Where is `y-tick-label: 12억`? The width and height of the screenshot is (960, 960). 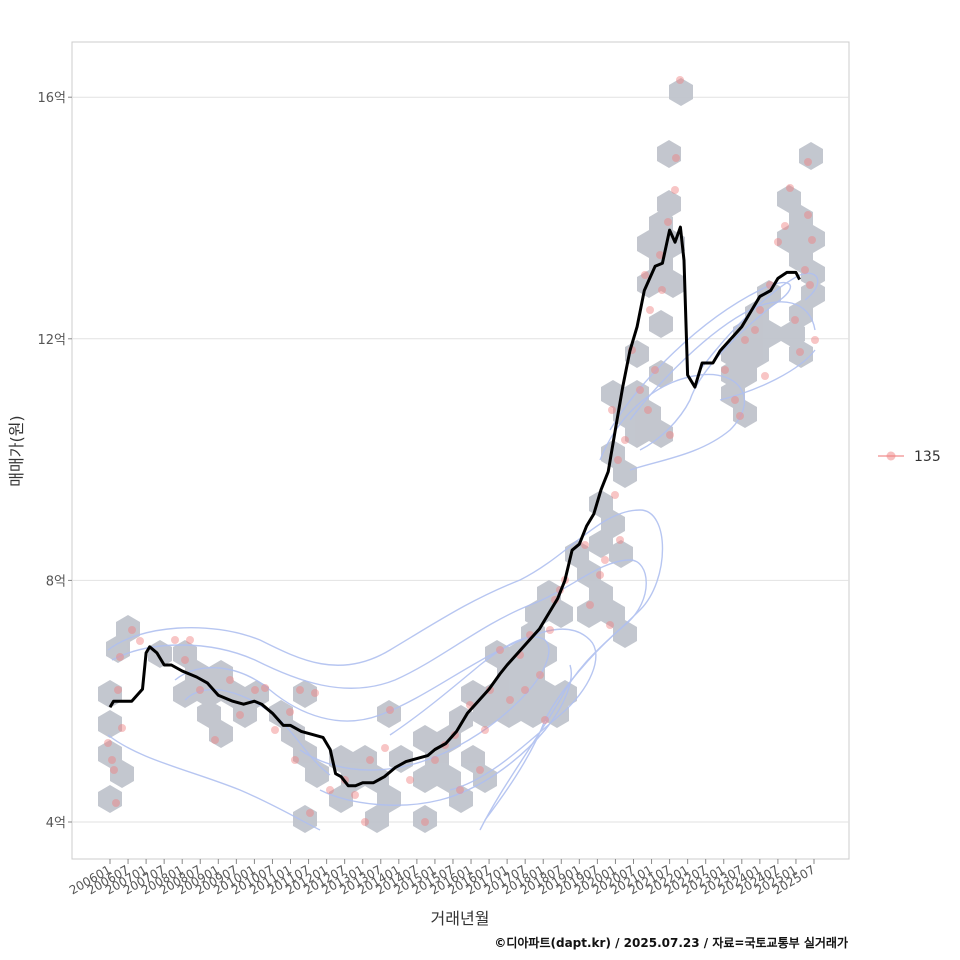
y-tick-label: 12억 is located at coordinates (51, 340).